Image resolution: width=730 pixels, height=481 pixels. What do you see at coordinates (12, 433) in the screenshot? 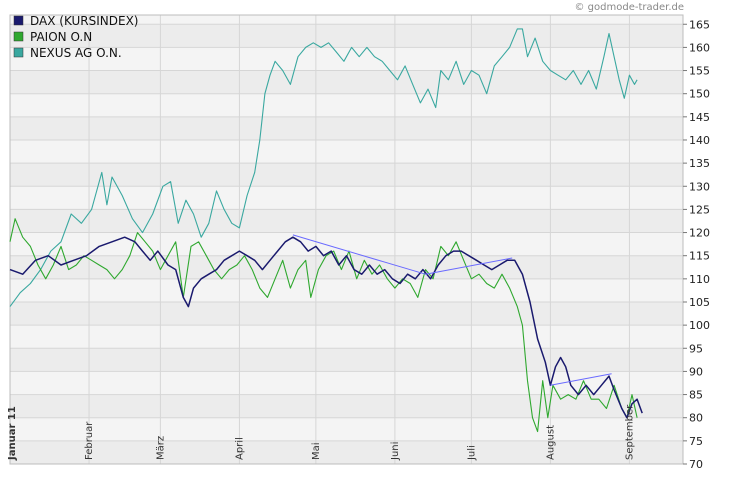
I see `x-tick-label: Januar 11` at bounding box center [12, 433].